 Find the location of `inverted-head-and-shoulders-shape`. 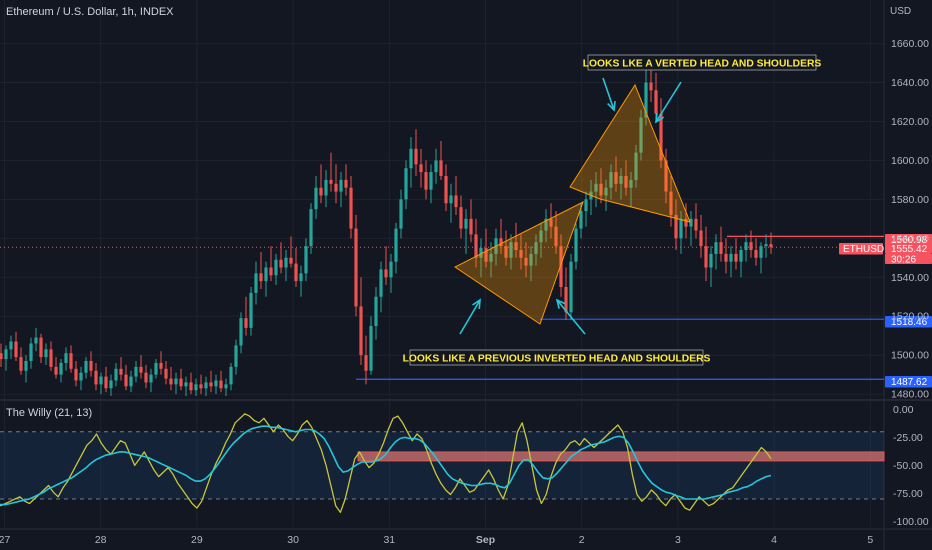

inverted-head-and-shoulders-shape is located at coordinates (519, 262).